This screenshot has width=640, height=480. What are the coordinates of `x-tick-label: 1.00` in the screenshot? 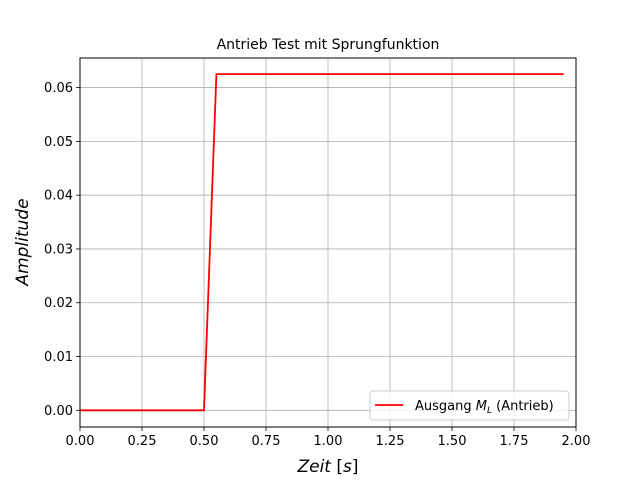 It's located at (328, 441).